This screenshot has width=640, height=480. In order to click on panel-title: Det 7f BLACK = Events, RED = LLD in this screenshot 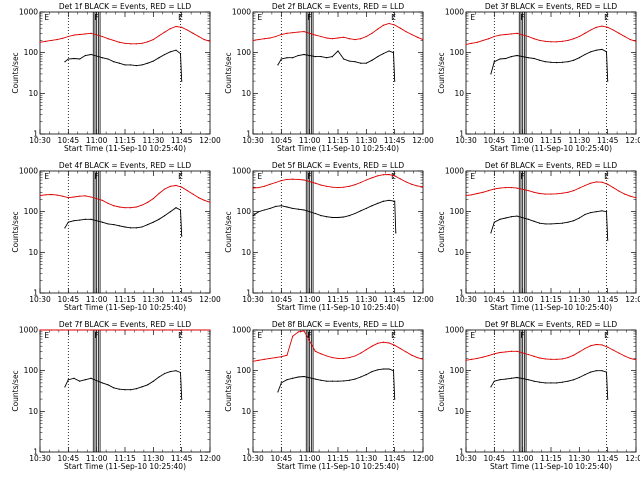, I will do `click(125, 324)`.